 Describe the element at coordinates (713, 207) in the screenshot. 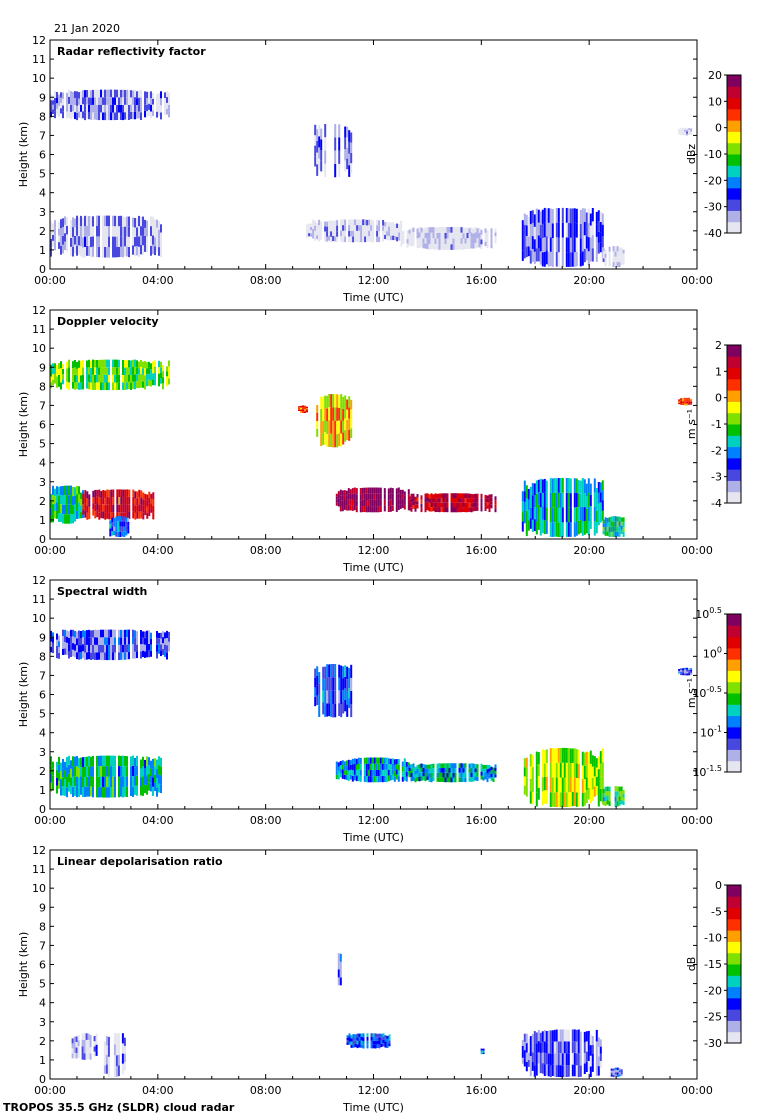

I see `colorbar-tick-label: -30` at that location.